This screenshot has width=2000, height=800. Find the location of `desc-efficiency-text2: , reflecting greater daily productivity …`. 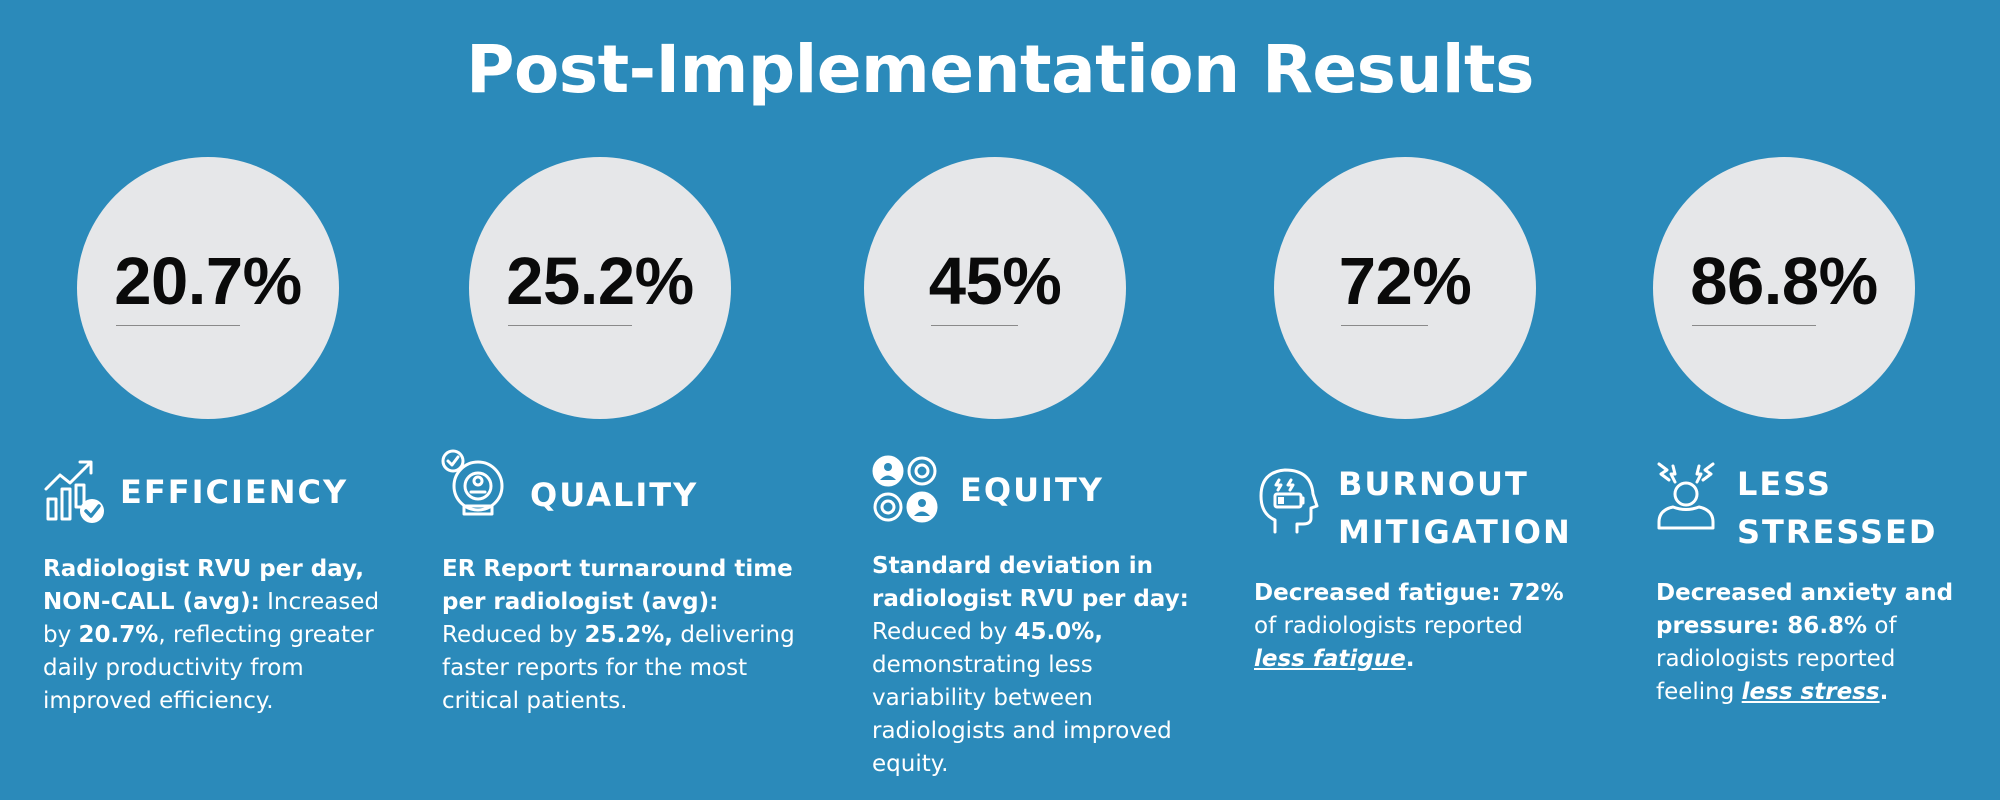

desc-efficiency-text2: , reflecting greater daily productivity … is located at coordinates (208, 668).